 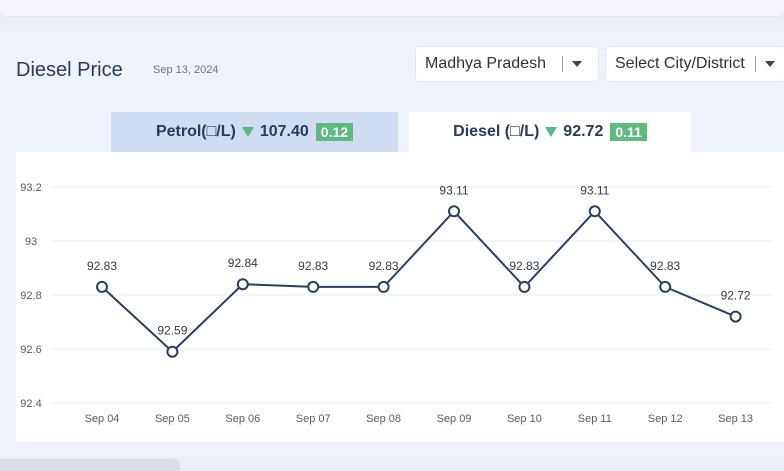 I want to click on x-tick-label: Sep 05, so click(x=172, y=419).